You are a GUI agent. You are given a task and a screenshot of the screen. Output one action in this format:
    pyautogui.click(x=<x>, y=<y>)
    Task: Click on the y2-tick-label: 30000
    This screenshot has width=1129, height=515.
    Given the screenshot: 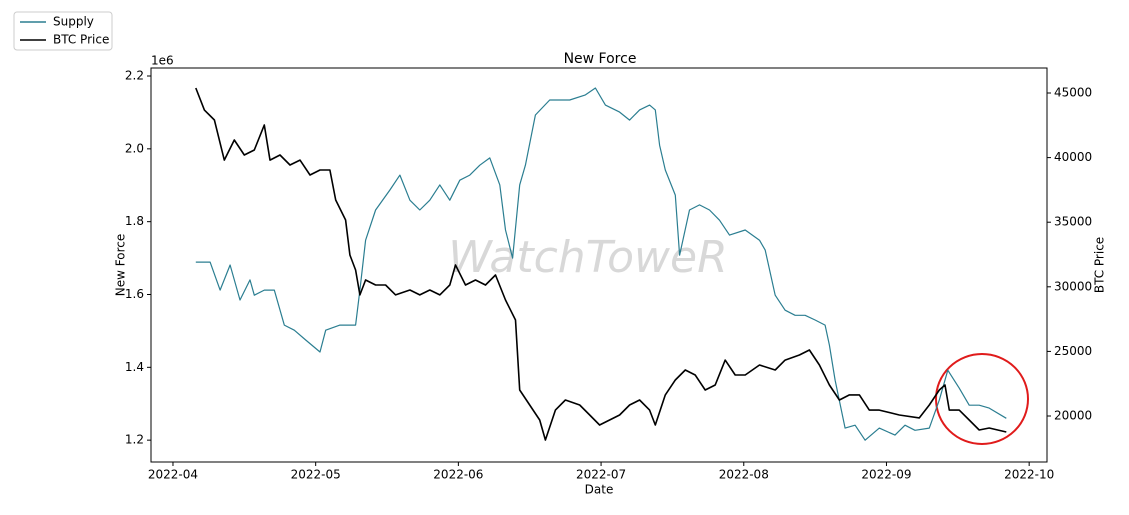 What is the action you would take?
    pyautogui.click(x=1073, y=286)
    